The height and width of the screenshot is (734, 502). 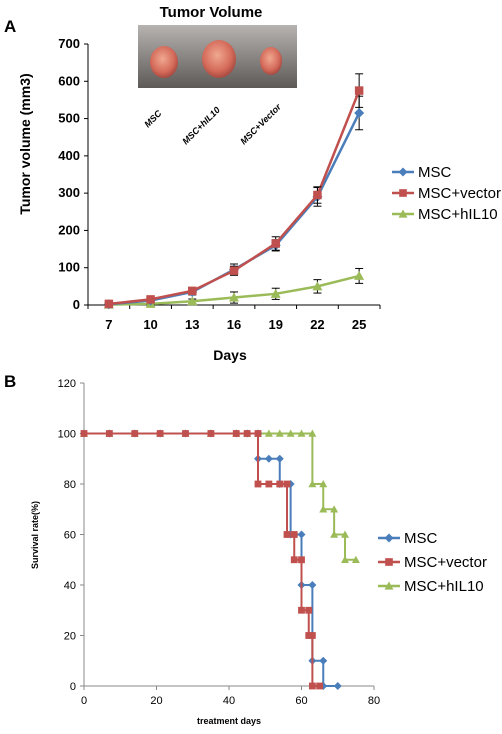 I want to click on photo-label-msc: MSC, so click(x=153, y=119).